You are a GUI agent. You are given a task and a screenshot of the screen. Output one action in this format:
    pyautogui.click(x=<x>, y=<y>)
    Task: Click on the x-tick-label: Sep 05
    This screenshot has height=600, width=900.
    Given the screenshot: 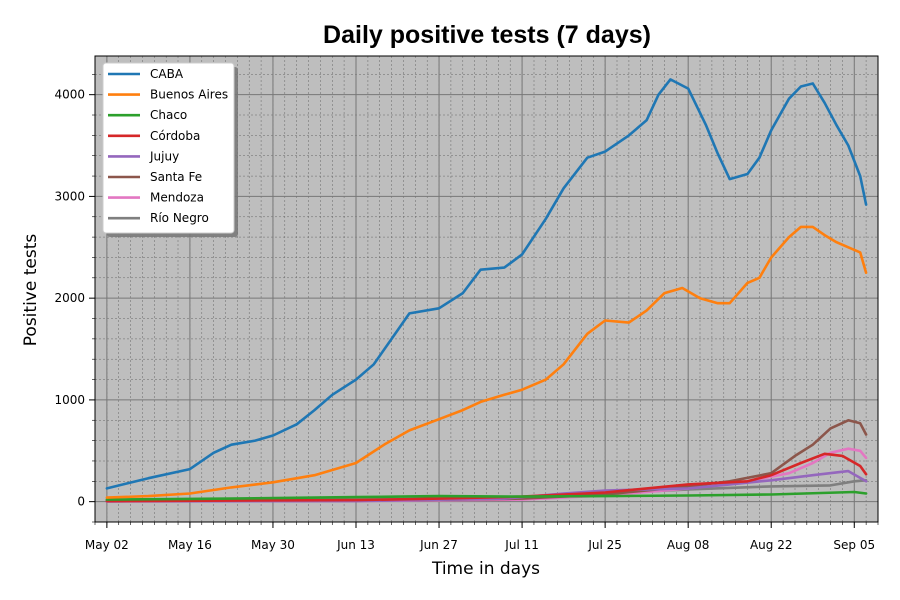 What is the action you would take?
    pyautogui.click(x=854, y=545)
    